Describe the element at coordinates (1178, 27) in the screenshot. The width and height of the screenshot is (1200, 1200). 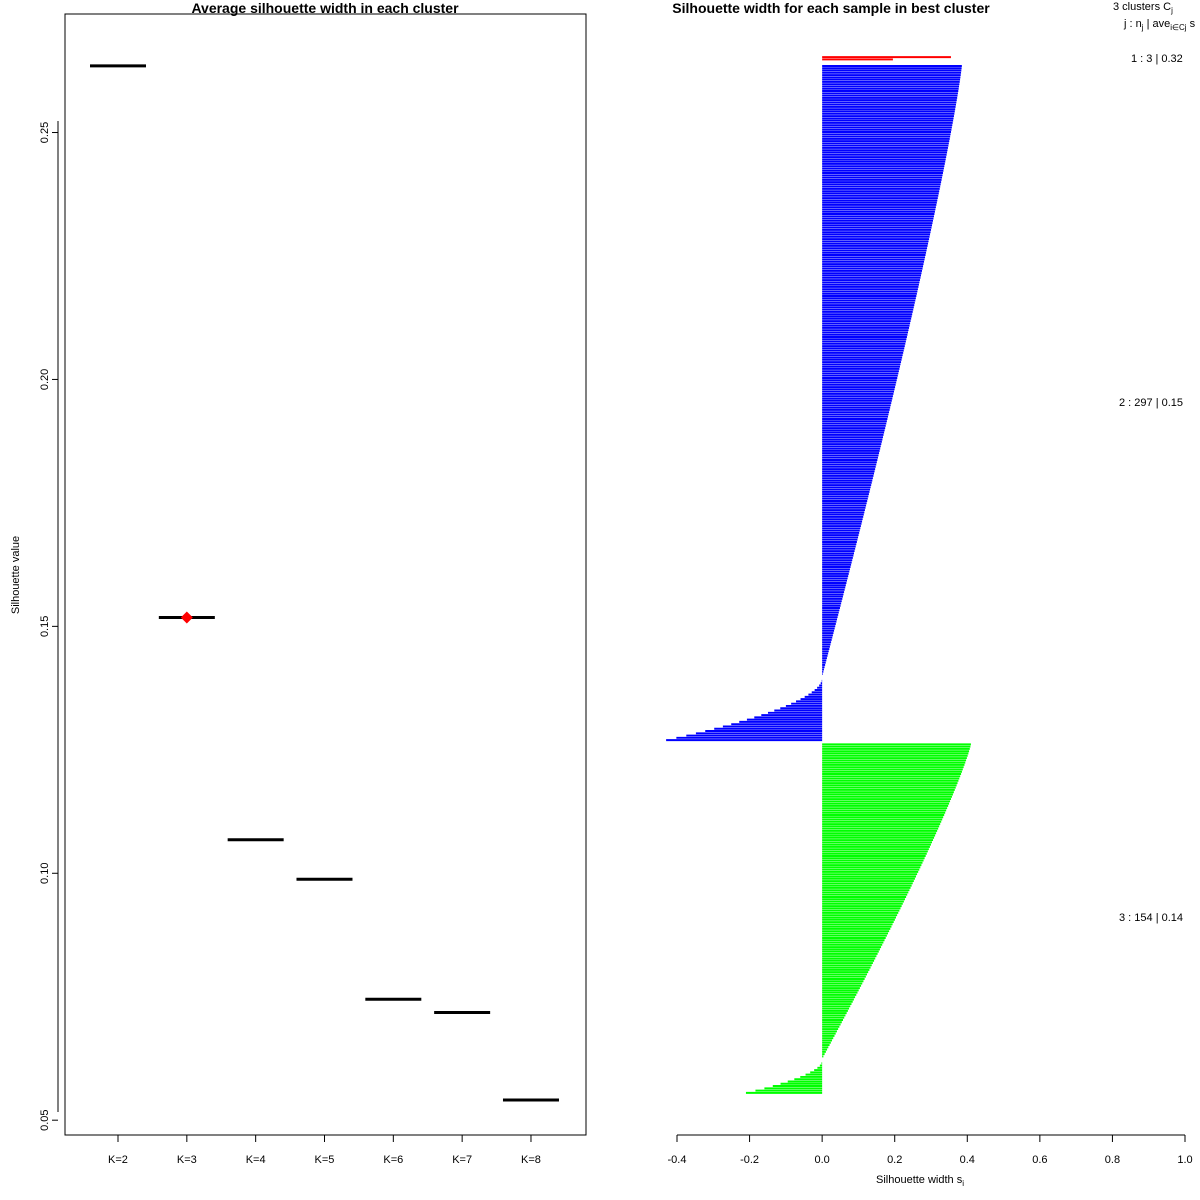
I see `legend-header-columns-sub2: i∈Cj` at that location.